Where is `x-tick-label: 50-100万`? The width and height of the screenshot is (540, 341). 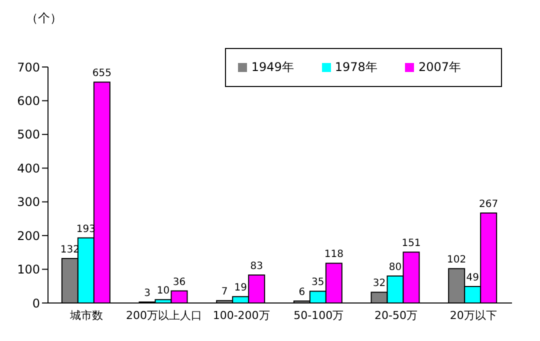
x-tick-label: 50-100万 is located at coordinates (319, 315).